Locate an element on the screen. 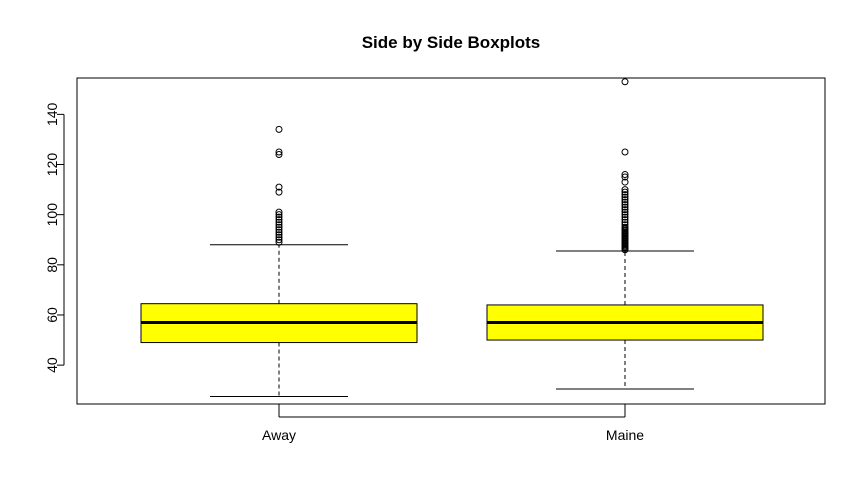  y-tick-label: 120 is located at coordinates (52, 165).